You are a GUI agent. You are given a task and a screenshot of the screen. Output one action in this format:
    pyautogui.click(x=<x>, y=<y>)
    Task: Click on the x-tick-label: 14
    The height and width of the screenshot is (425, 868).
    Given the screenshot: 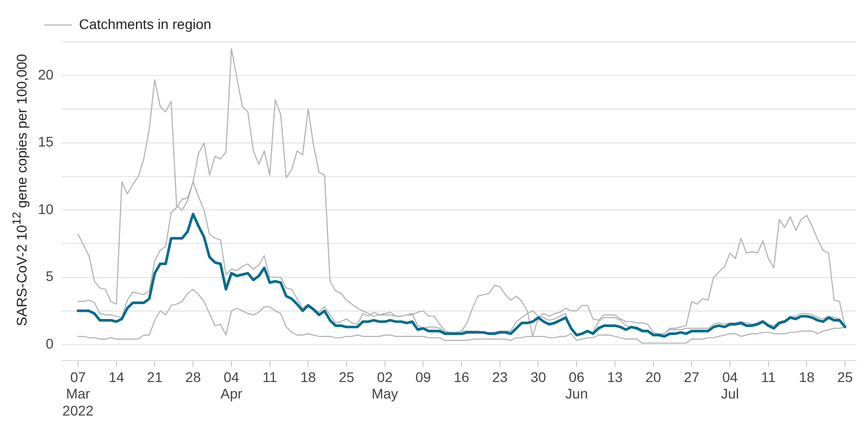 What is the action you would take?
    pyautogui.click(x=116, y=376)
    